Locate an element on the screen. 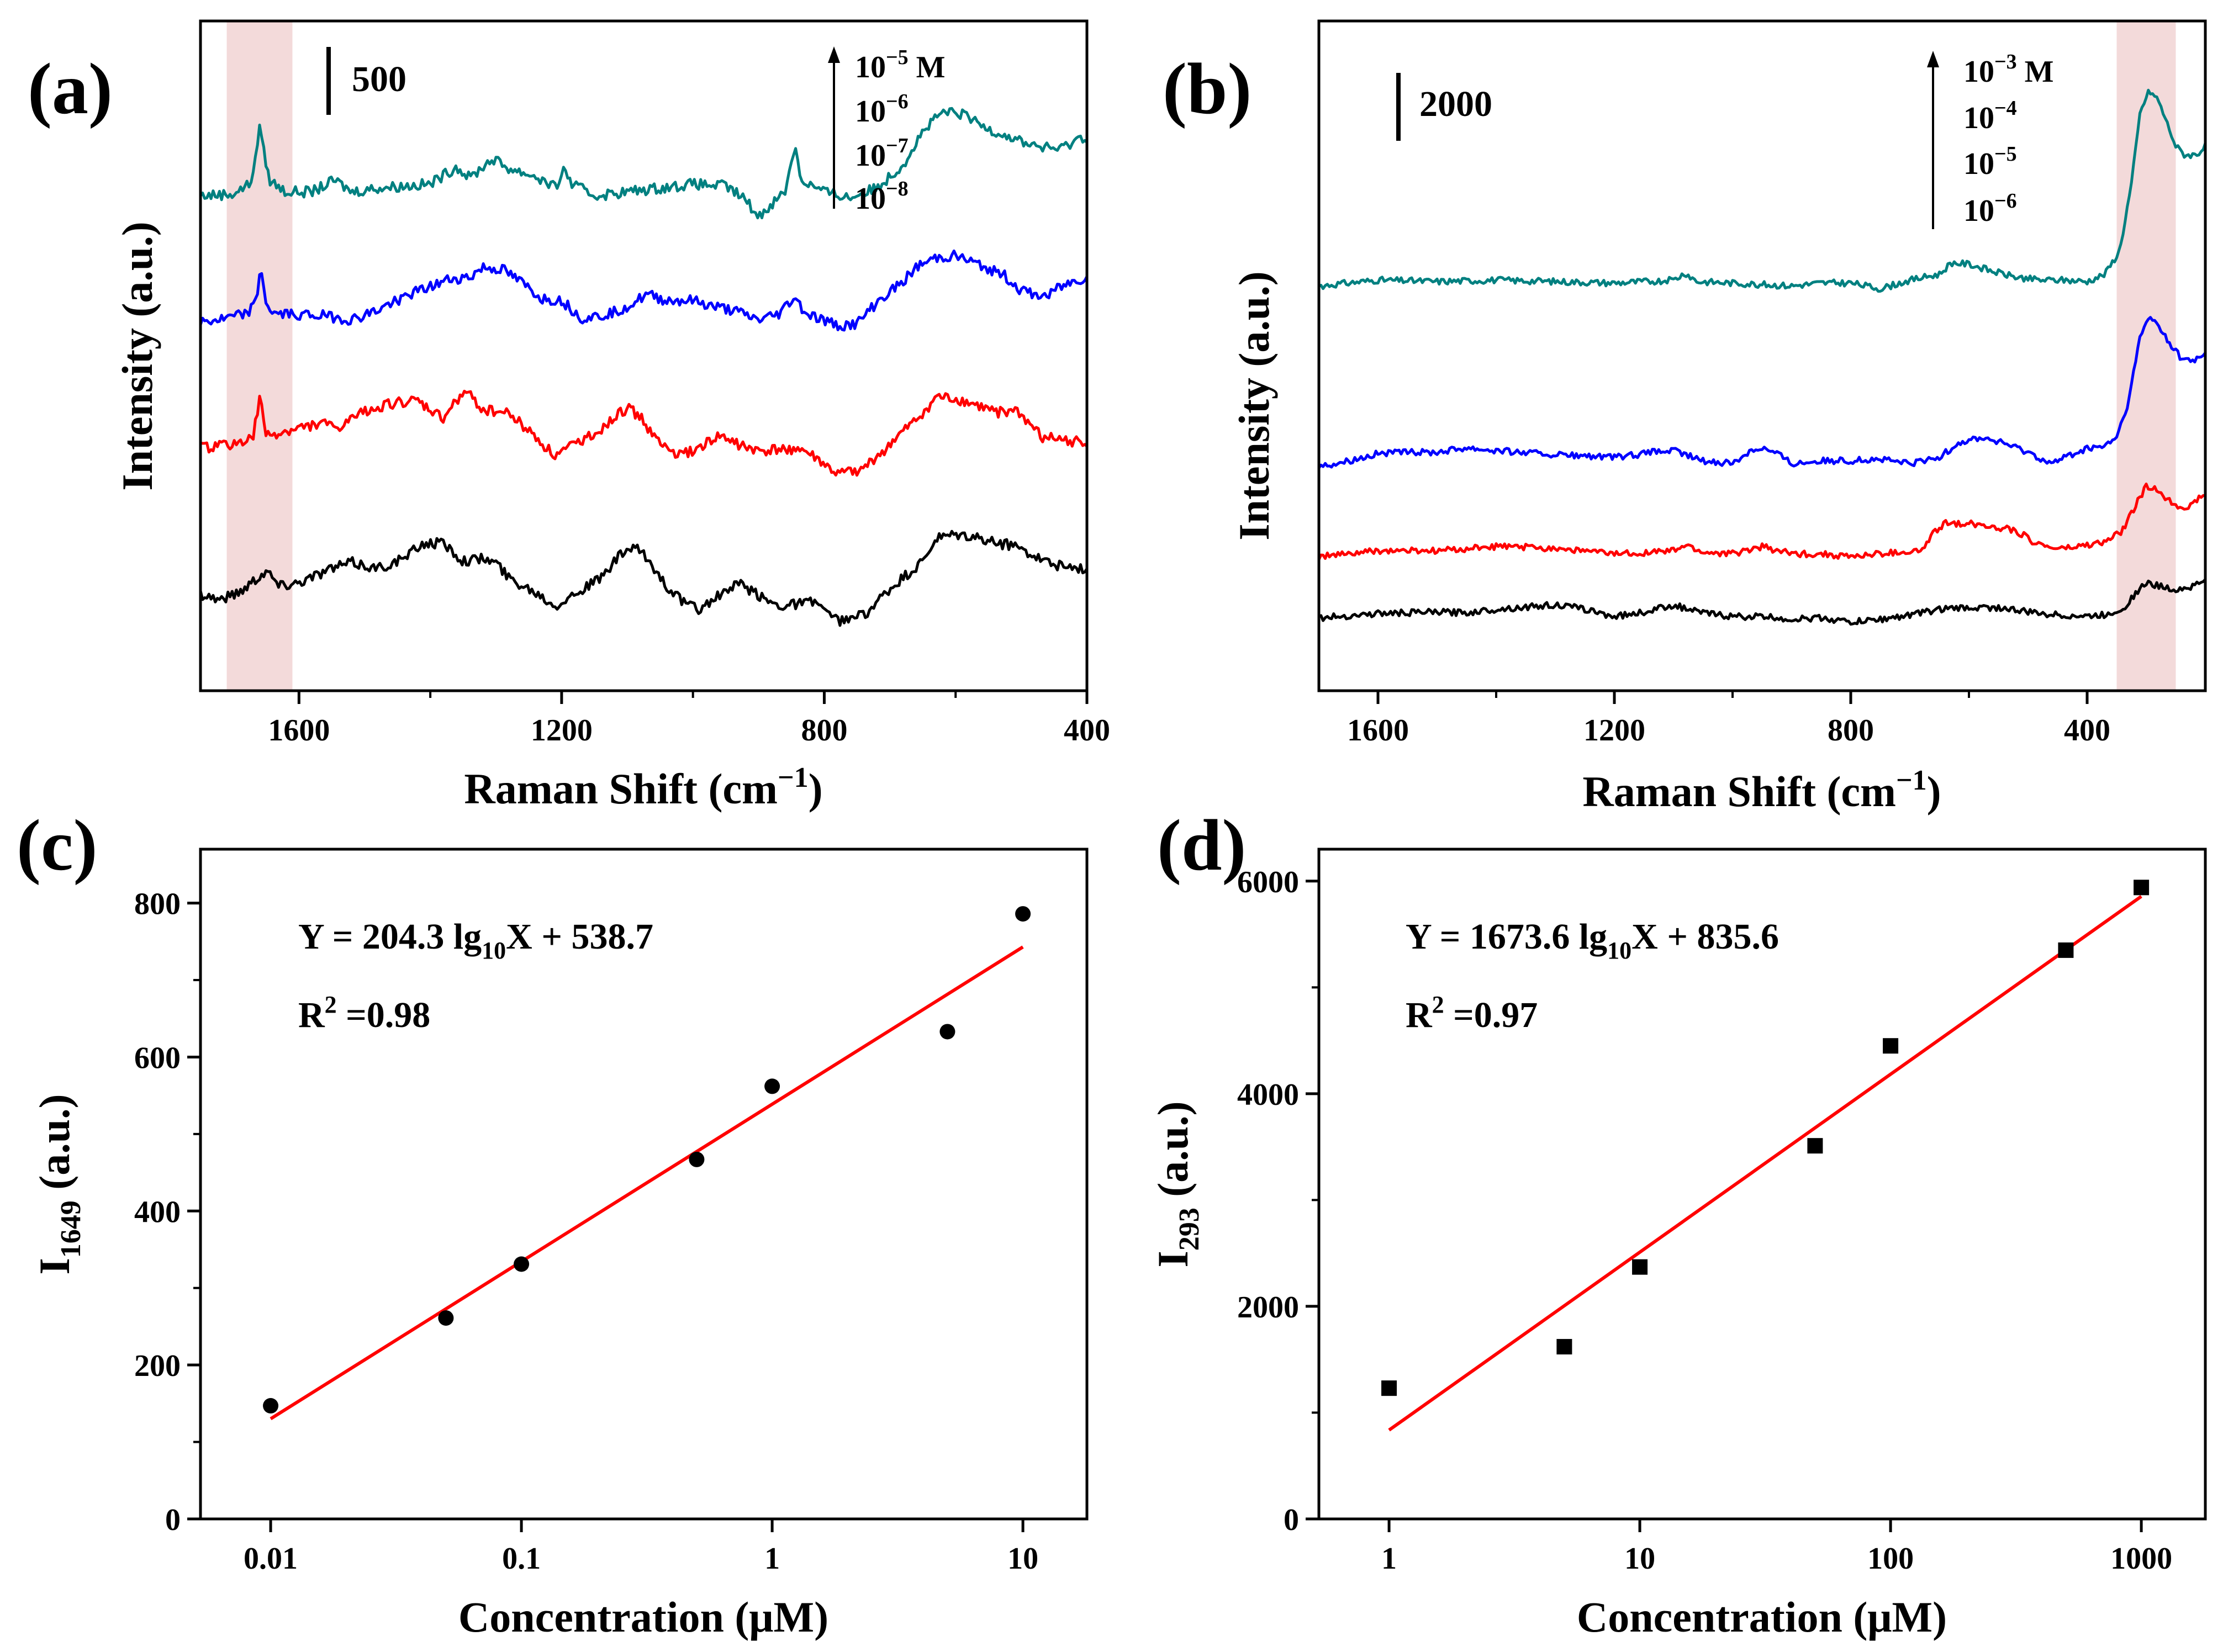  legend: 10−5 M 10−6 10−7 10−8 is located at coordinates (900, 131).